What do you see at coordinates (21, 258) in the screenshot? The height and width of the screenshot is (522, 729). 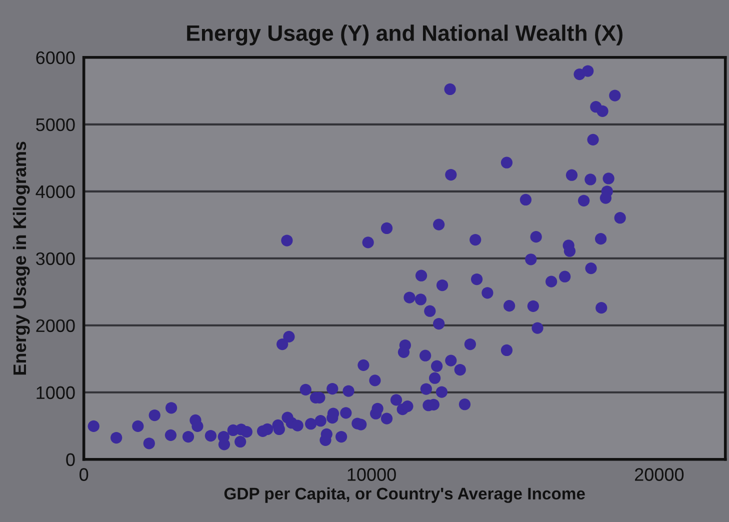 I see `y-axis-title: Energy Usage in Kilograms` at bounding box center [21, 258].